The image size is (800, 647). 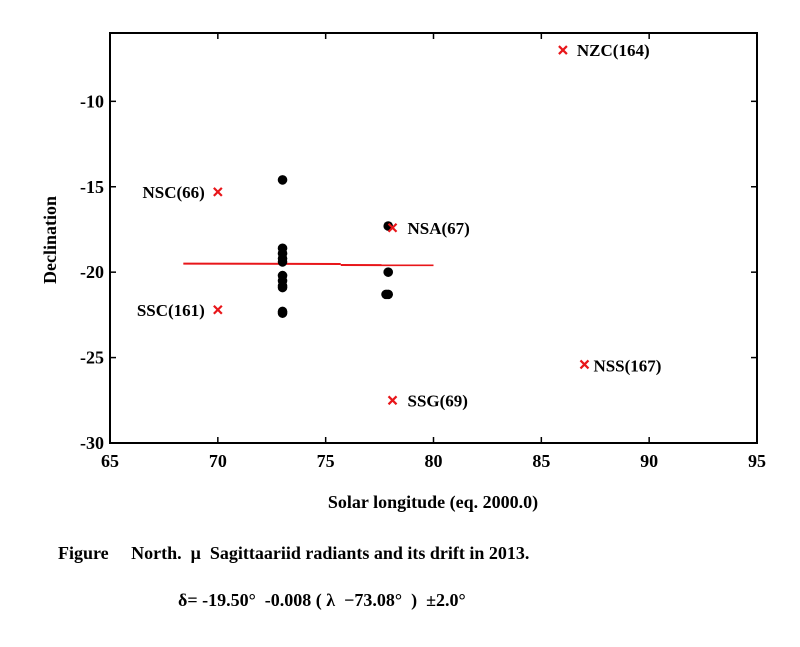 What do you see at coordinates (50, 240) in the screenshot?
I see `y-axis-title: Declination` at bounding box center [50, 240].